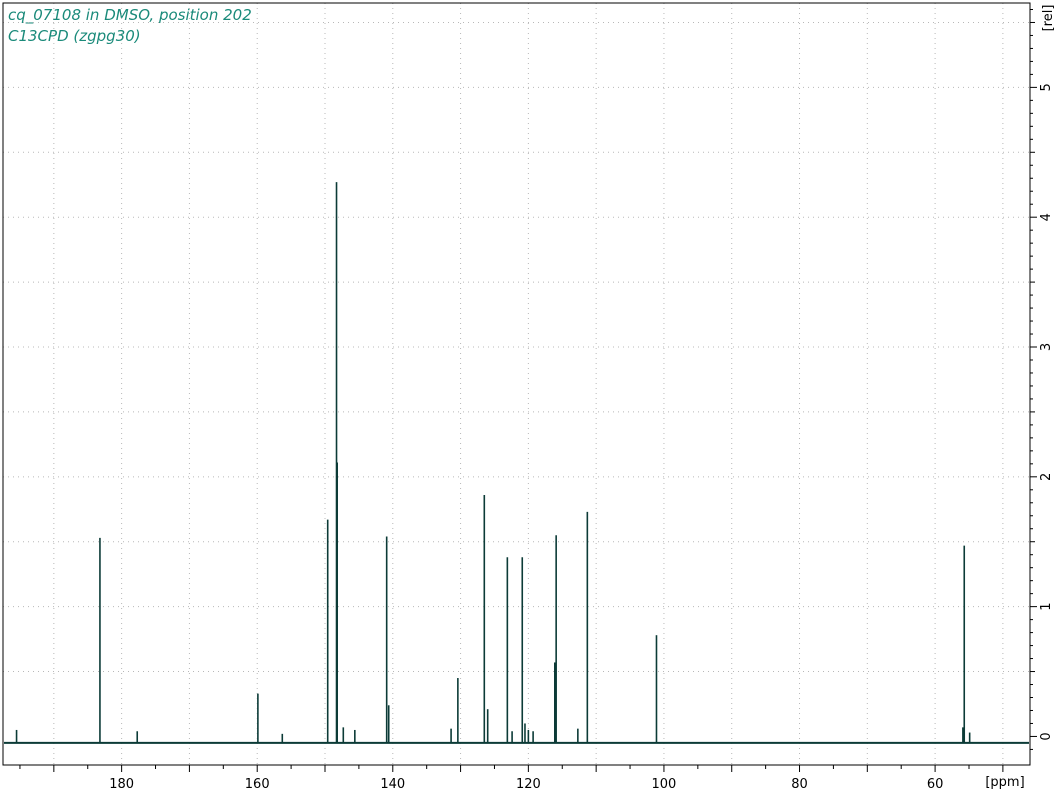 This screenshot has height=793, width=1060. What do you see at coordinates (1046, 217) in the screenshot?
I see `y-tick-label: 4` at bounding box center [1046, 217].